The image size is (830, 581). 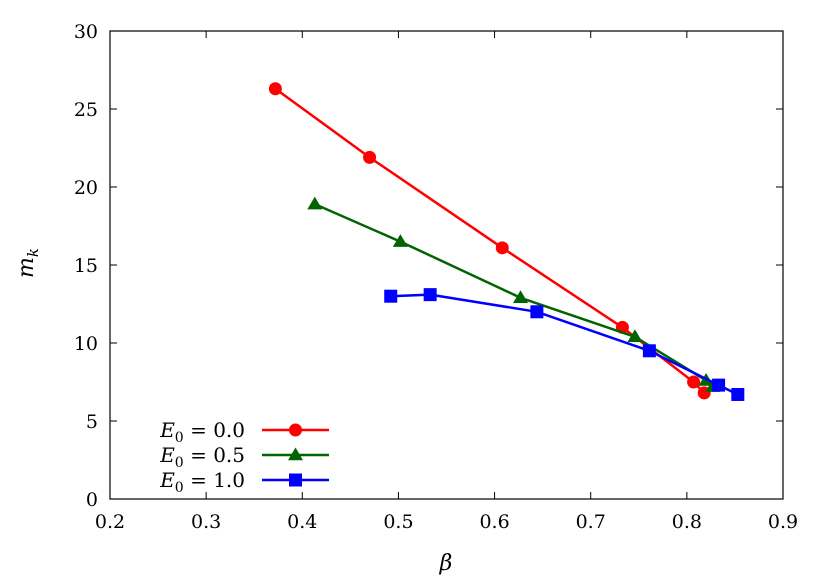 What do you see at coordinates (86, 32) in the screenshot?
I see `y-tick-label: 30` at bounding box center [86, 32].